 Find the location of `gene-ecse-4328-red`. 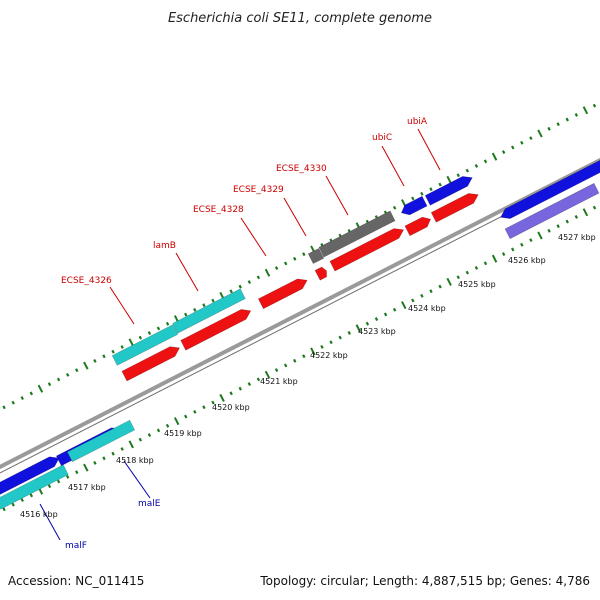

gene-ecse-4328-red is located at coordinates (282, 294).